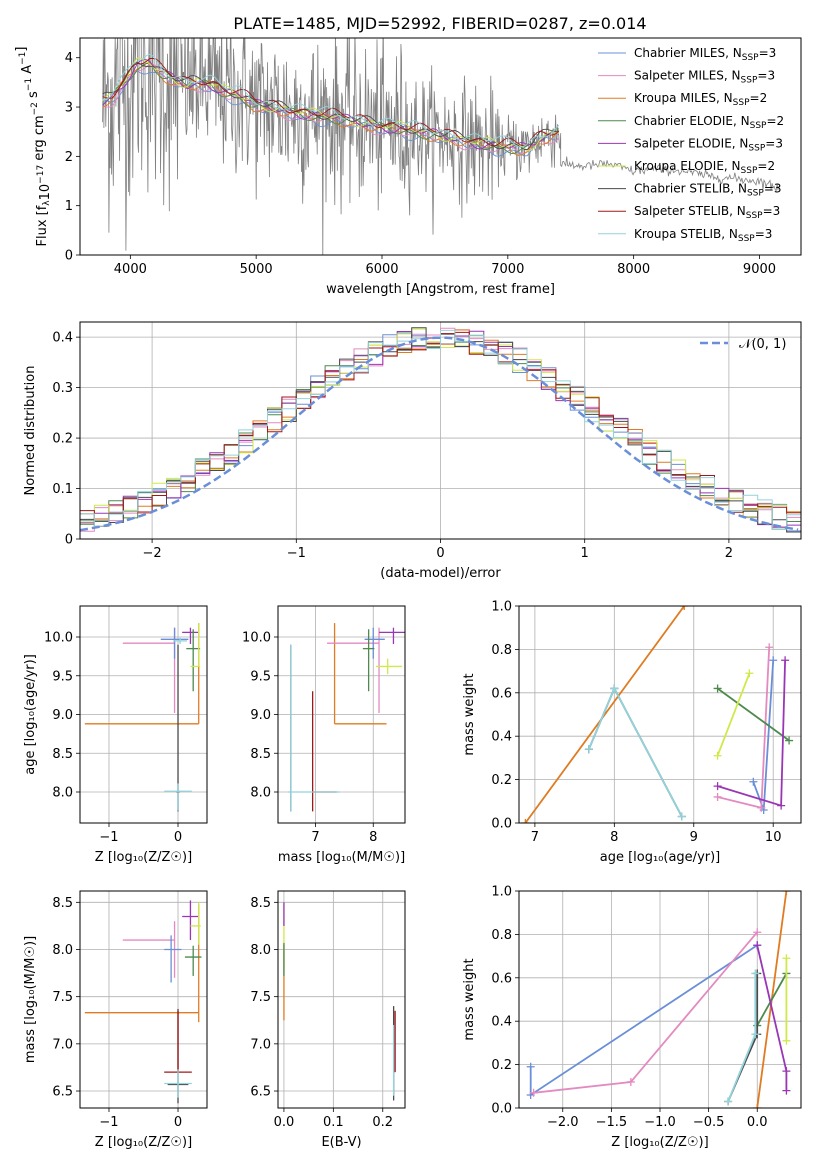  What do you see at coordinates (30, 714) in the screenshot?
I see `y-axis-label: age [log₁₀(age/yr)]` at bounding box center [30, 714].